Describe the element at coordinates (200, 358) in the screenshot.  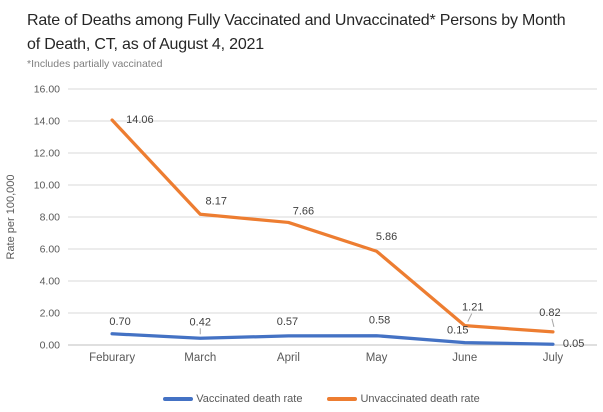
I see `x-axis-label: March` at that location.